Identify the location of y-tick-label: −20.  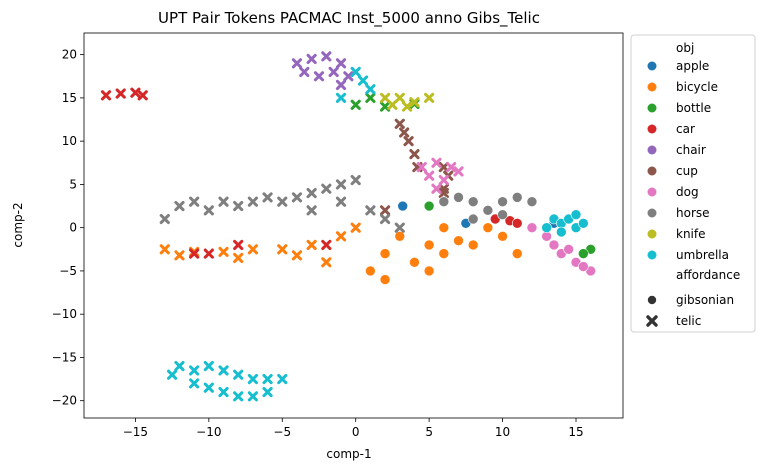
(64, 401).